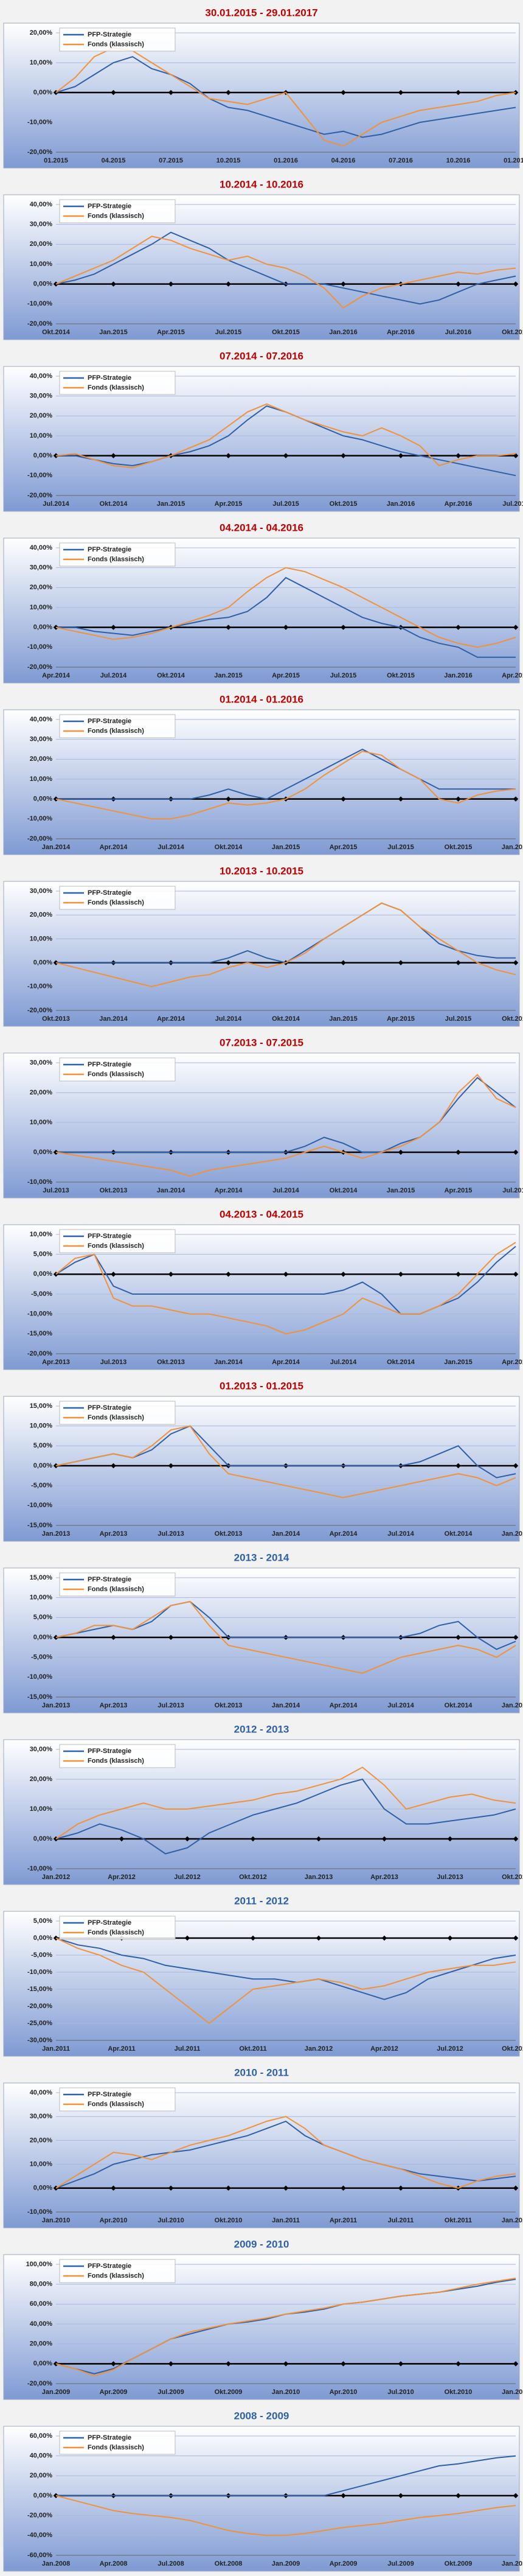  Describe the element at coordinates (41, 1577) in the screenshot. I see `y-tick-label: 15,00%` at that location.